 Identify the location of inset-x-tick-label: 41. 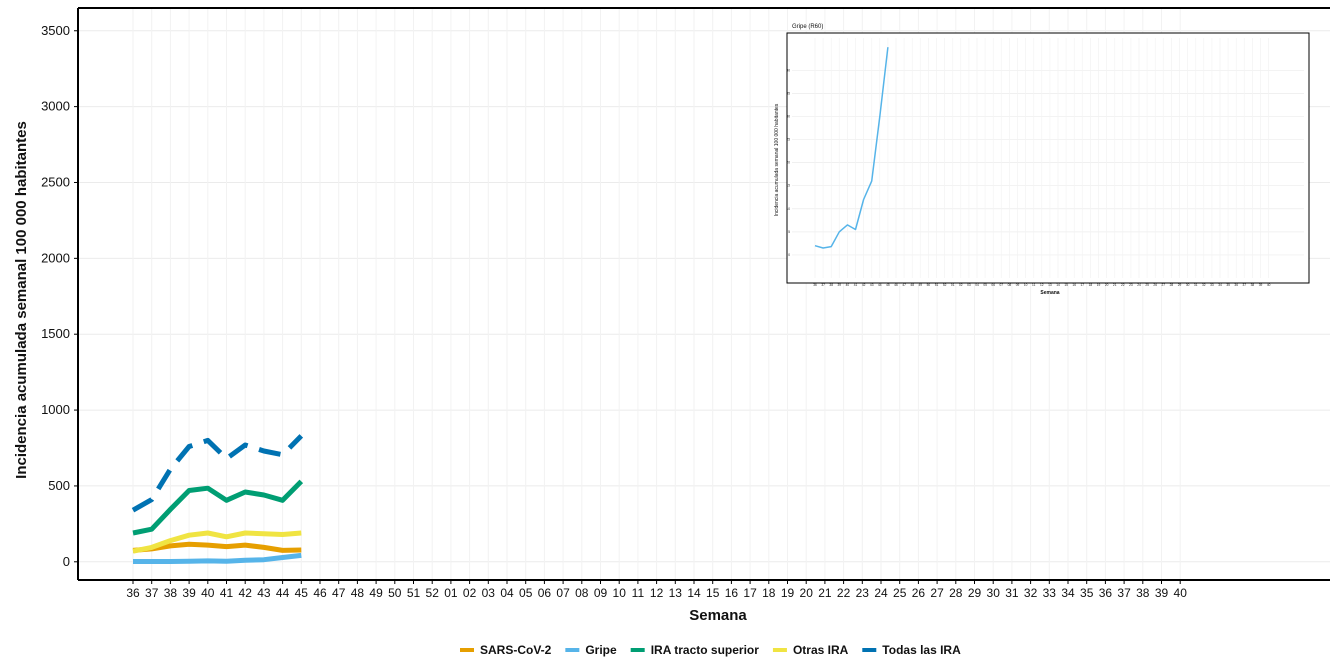
(856, 285).